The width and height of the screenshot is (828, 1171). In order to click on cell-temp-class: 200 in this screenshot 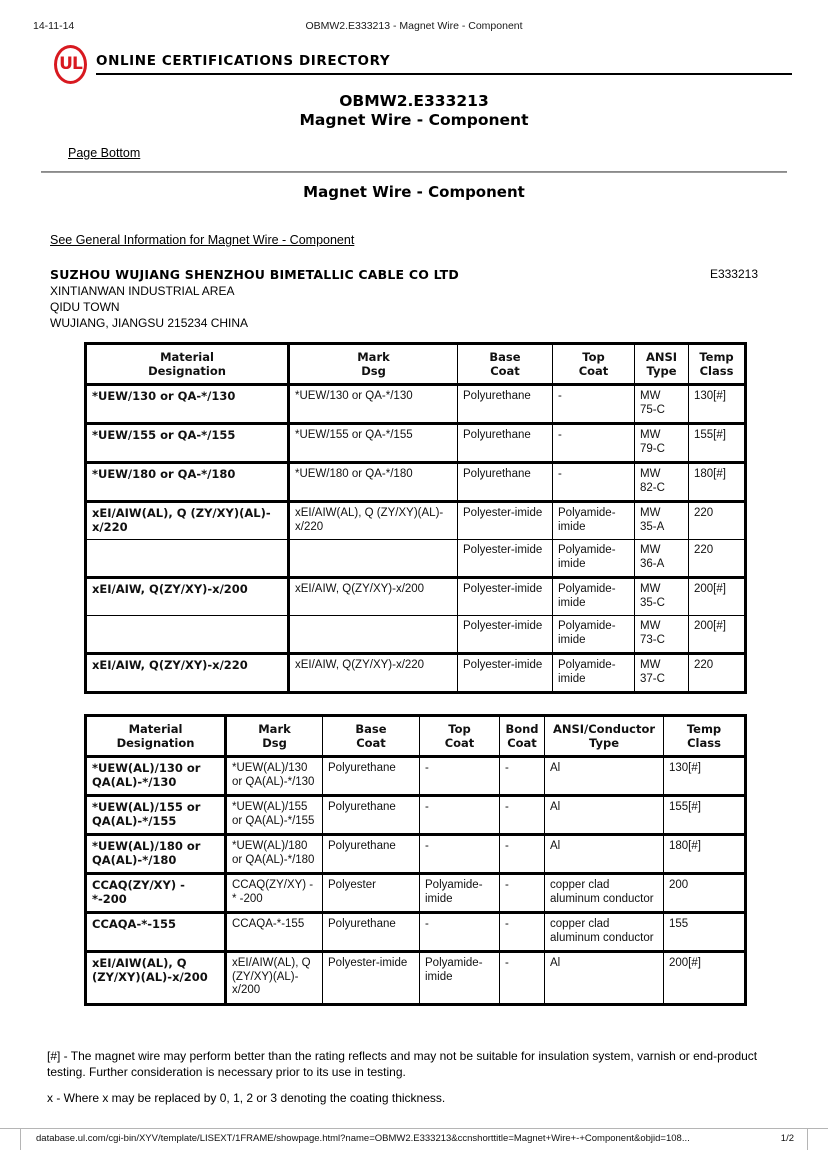, I will do `click(704, 892)`.